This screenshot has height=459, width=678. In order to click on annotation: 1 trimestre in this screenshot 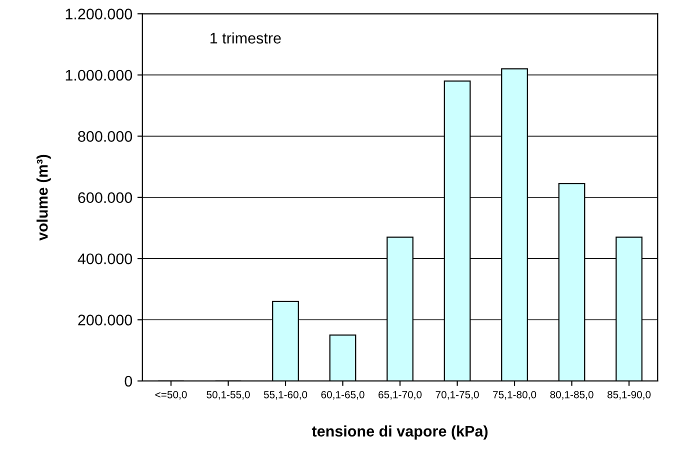, I will do `click(245, 38)`.